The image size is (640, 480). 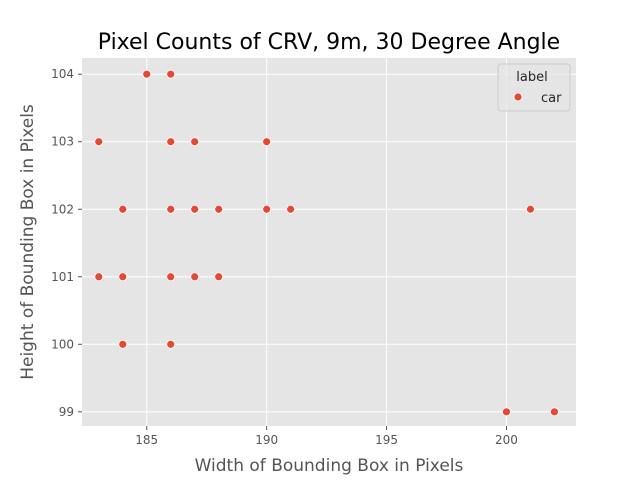 I want to click on y-tick-label: 104, so click(x=62, y=74).